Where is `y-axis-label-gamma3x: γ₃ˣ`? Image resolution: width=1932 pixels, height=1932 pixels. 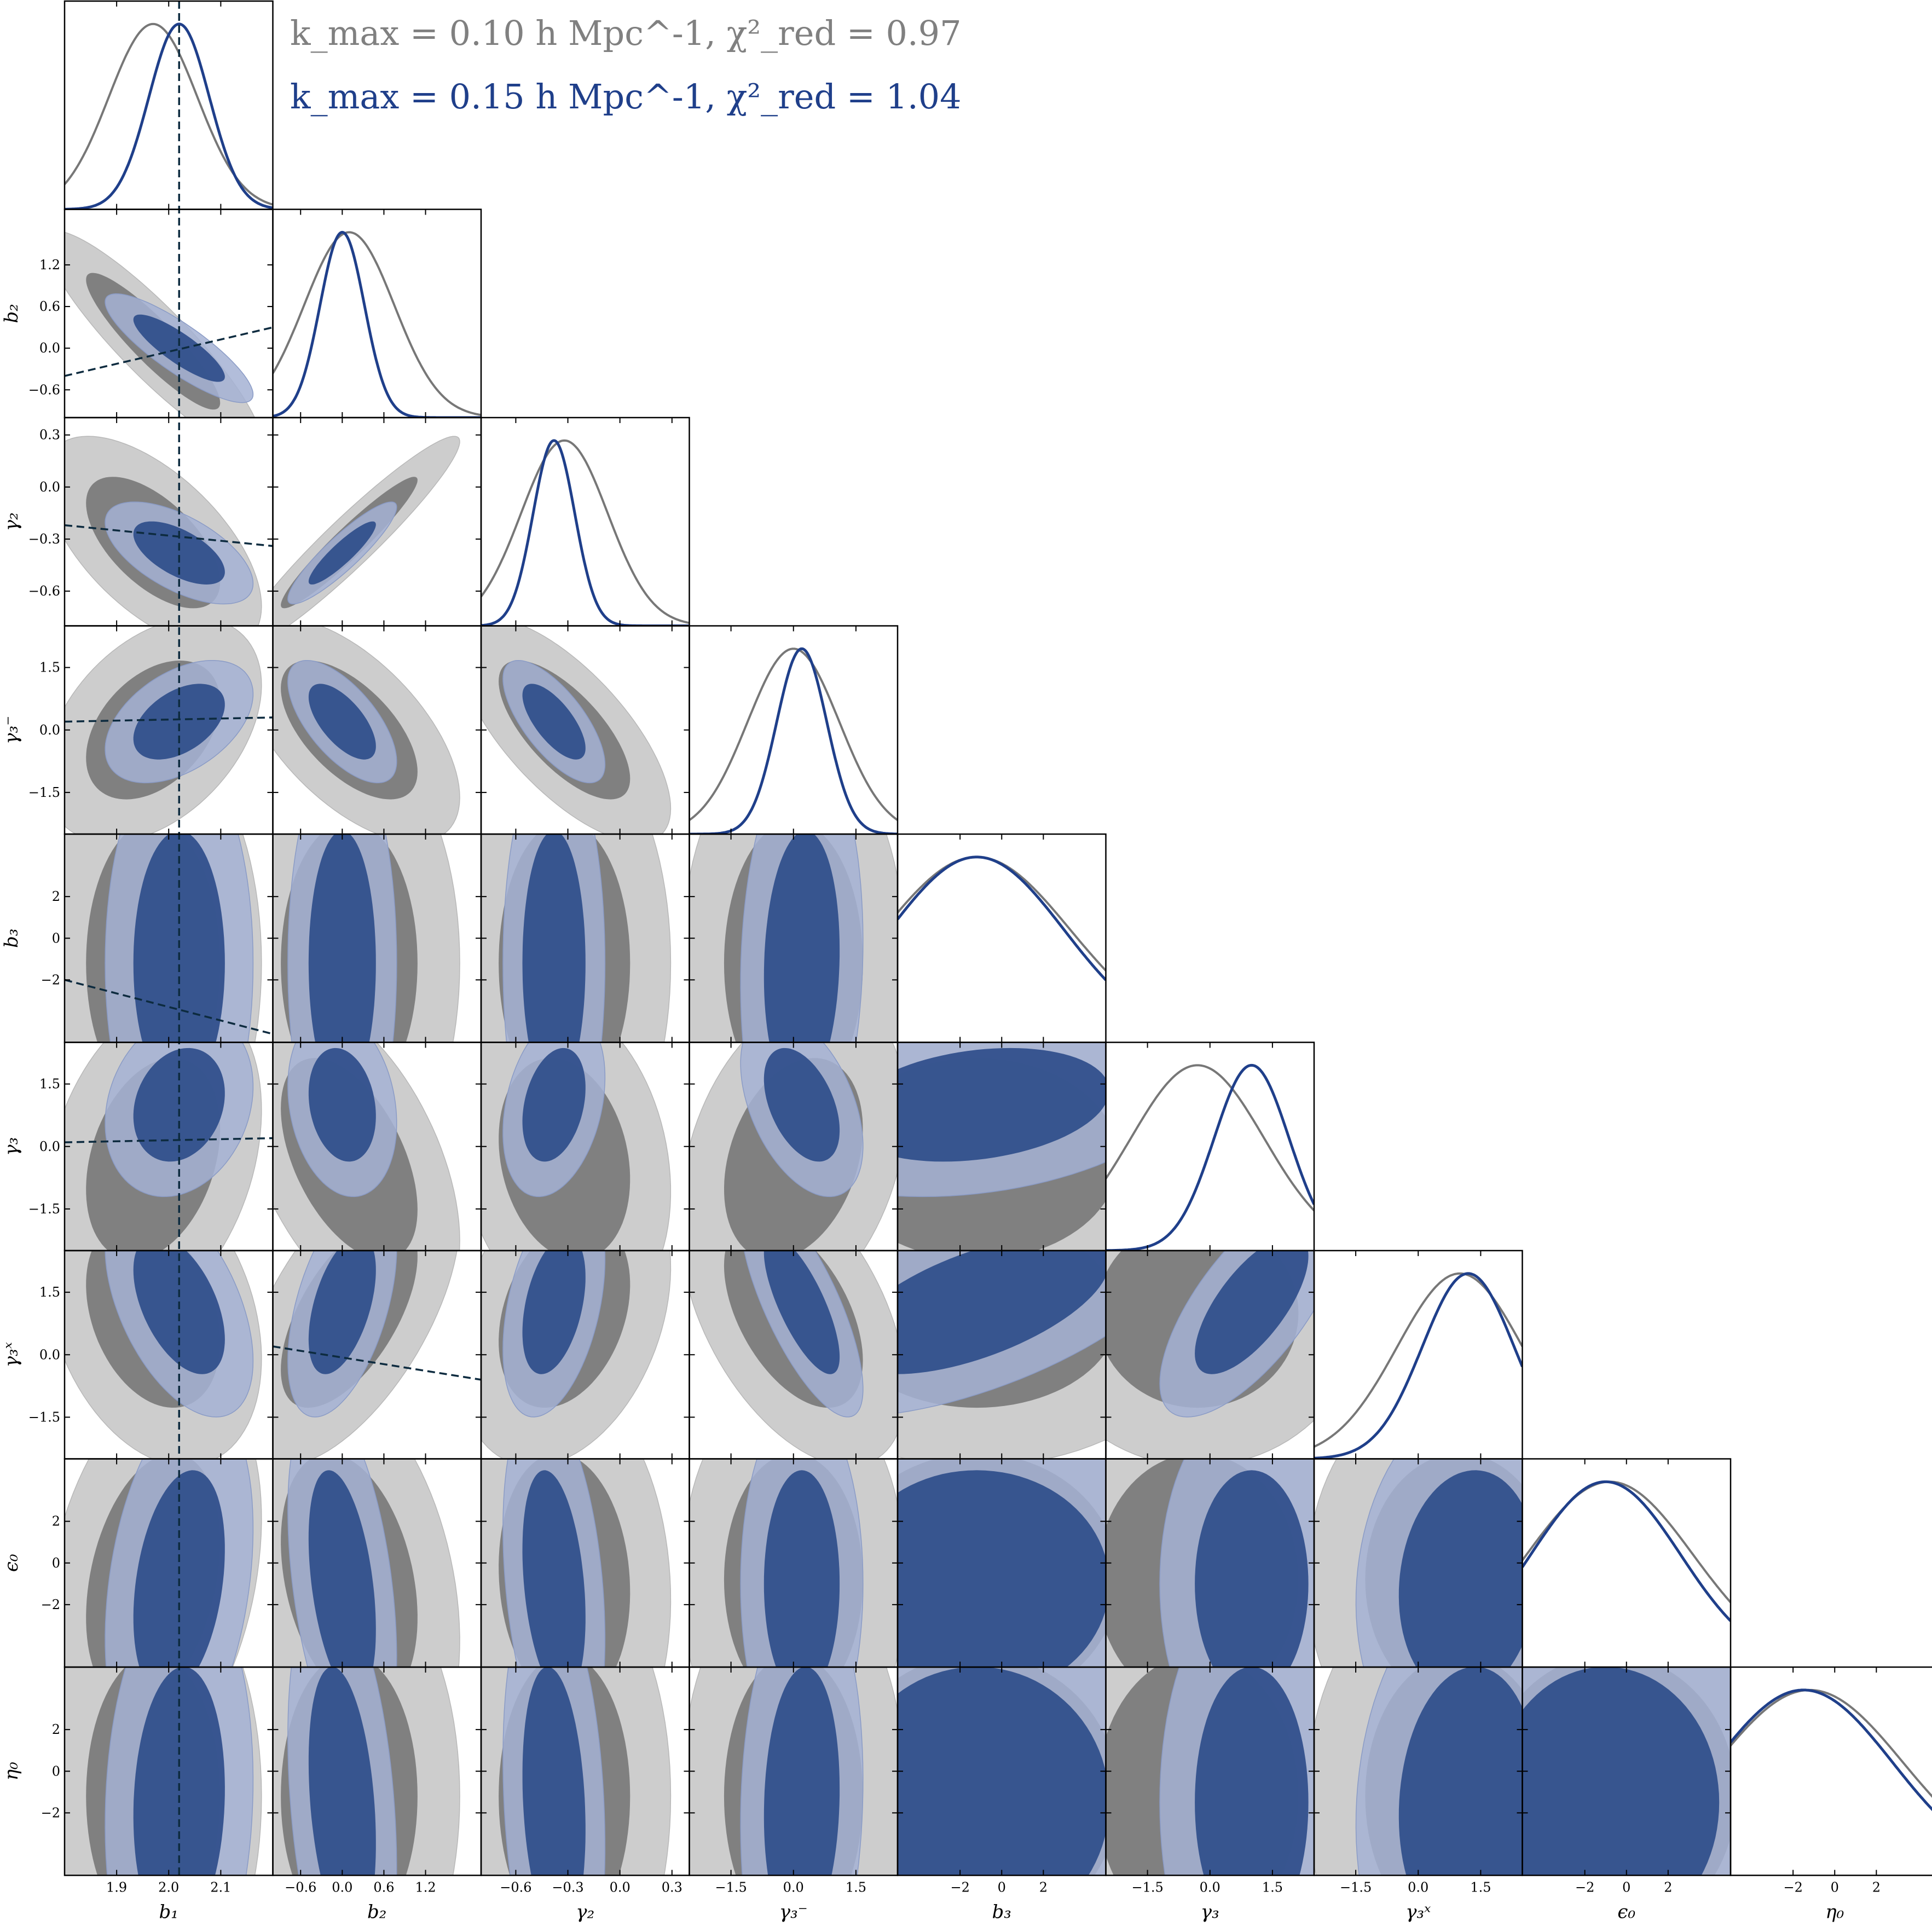 y-axis-label-gamma3x: γ₃ˣ is located at coordinates (11, 1354).